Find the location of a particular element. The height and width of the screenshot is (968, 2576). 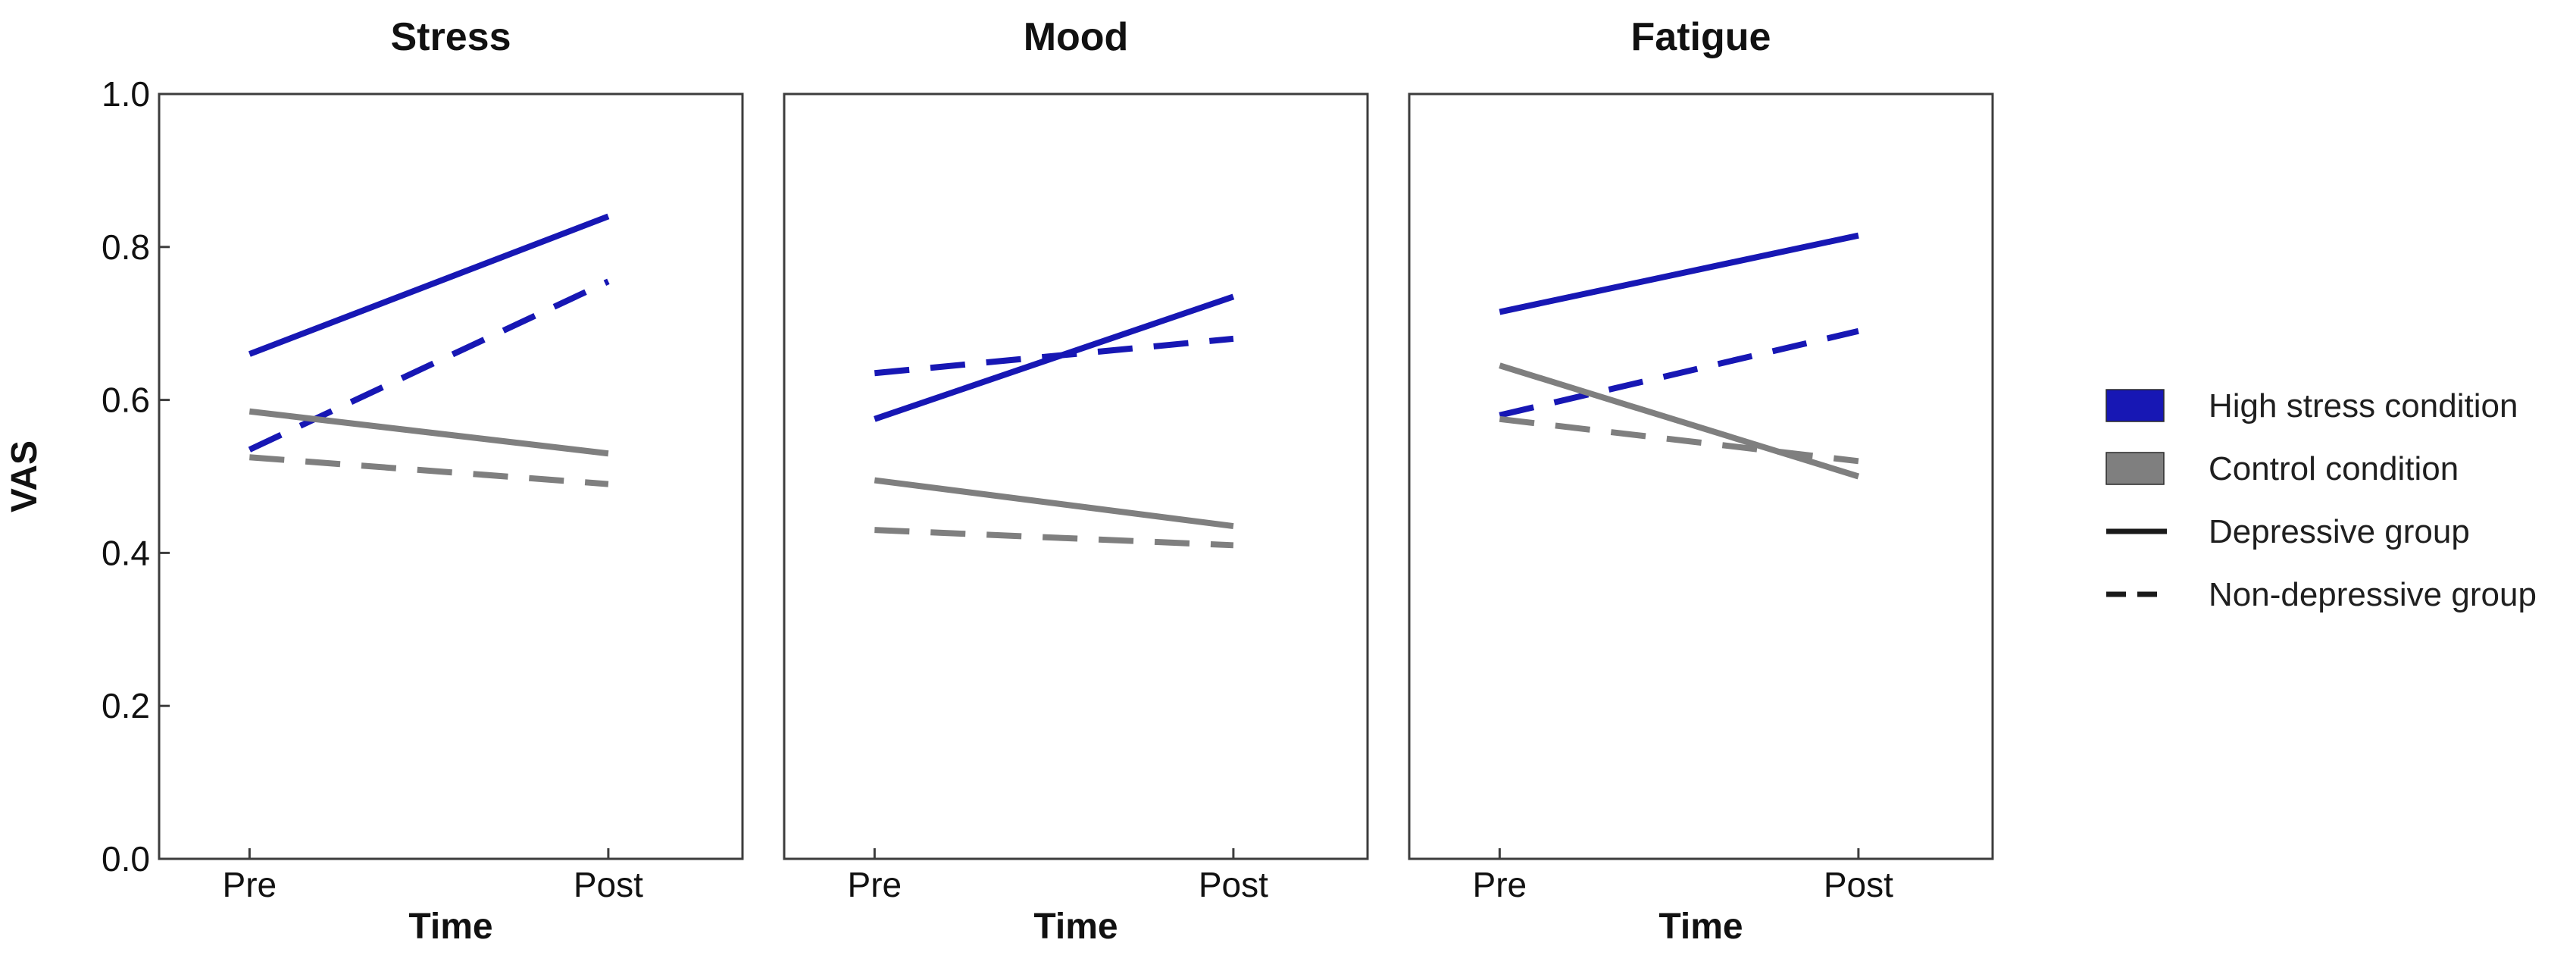

x-tick-label-pre-fatigue: Pre is located at coordinates (1500, 884).